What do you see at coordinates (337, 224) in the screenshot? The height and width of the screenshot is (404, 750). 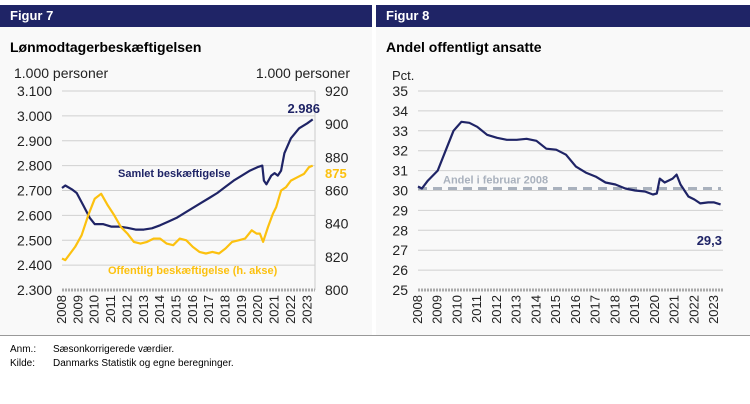 I see `y-right-tick-label: 840` at bounding box center [337, 224].